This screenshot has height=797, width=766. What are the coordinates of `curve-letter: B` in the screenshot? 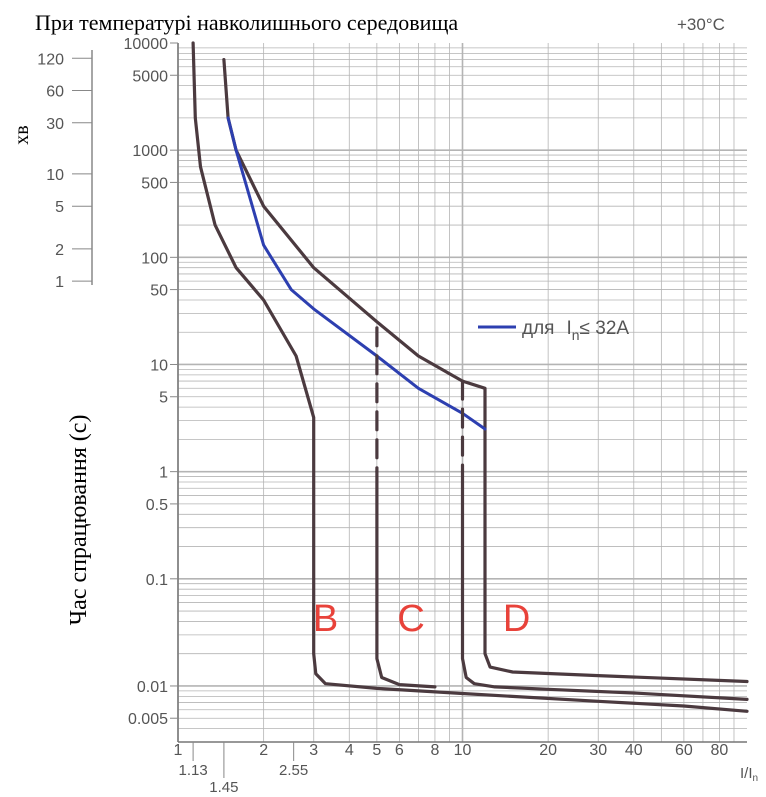 It's located at (325, 619).